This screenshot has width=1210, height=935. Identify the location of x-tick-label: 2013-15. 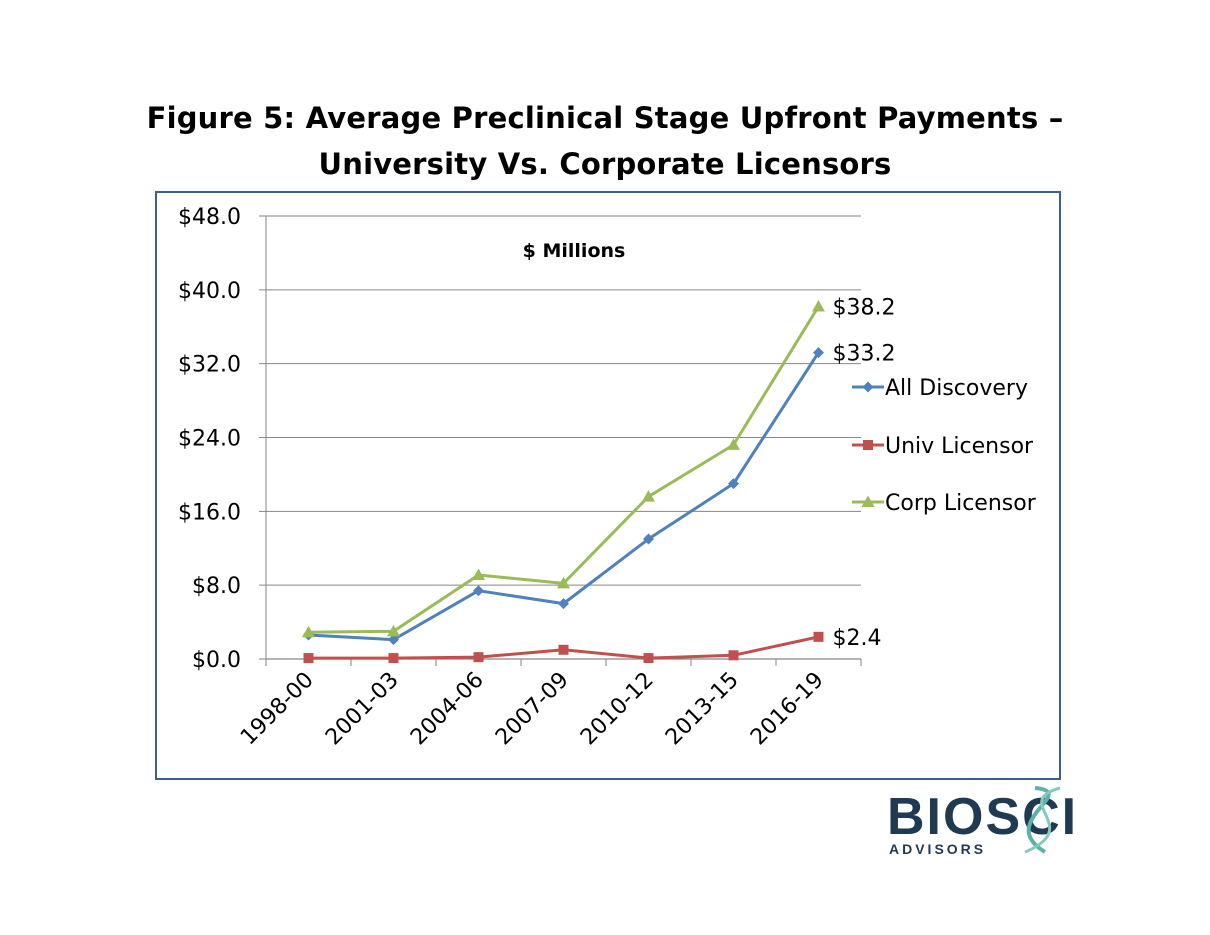
(702, 709).